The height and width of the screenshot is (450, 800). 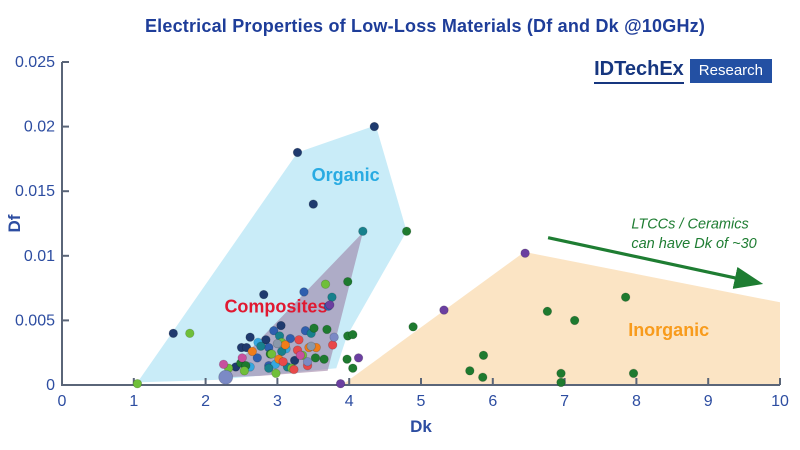 I want to click on x-axis-label: Dk, so click(x=421, y=426).